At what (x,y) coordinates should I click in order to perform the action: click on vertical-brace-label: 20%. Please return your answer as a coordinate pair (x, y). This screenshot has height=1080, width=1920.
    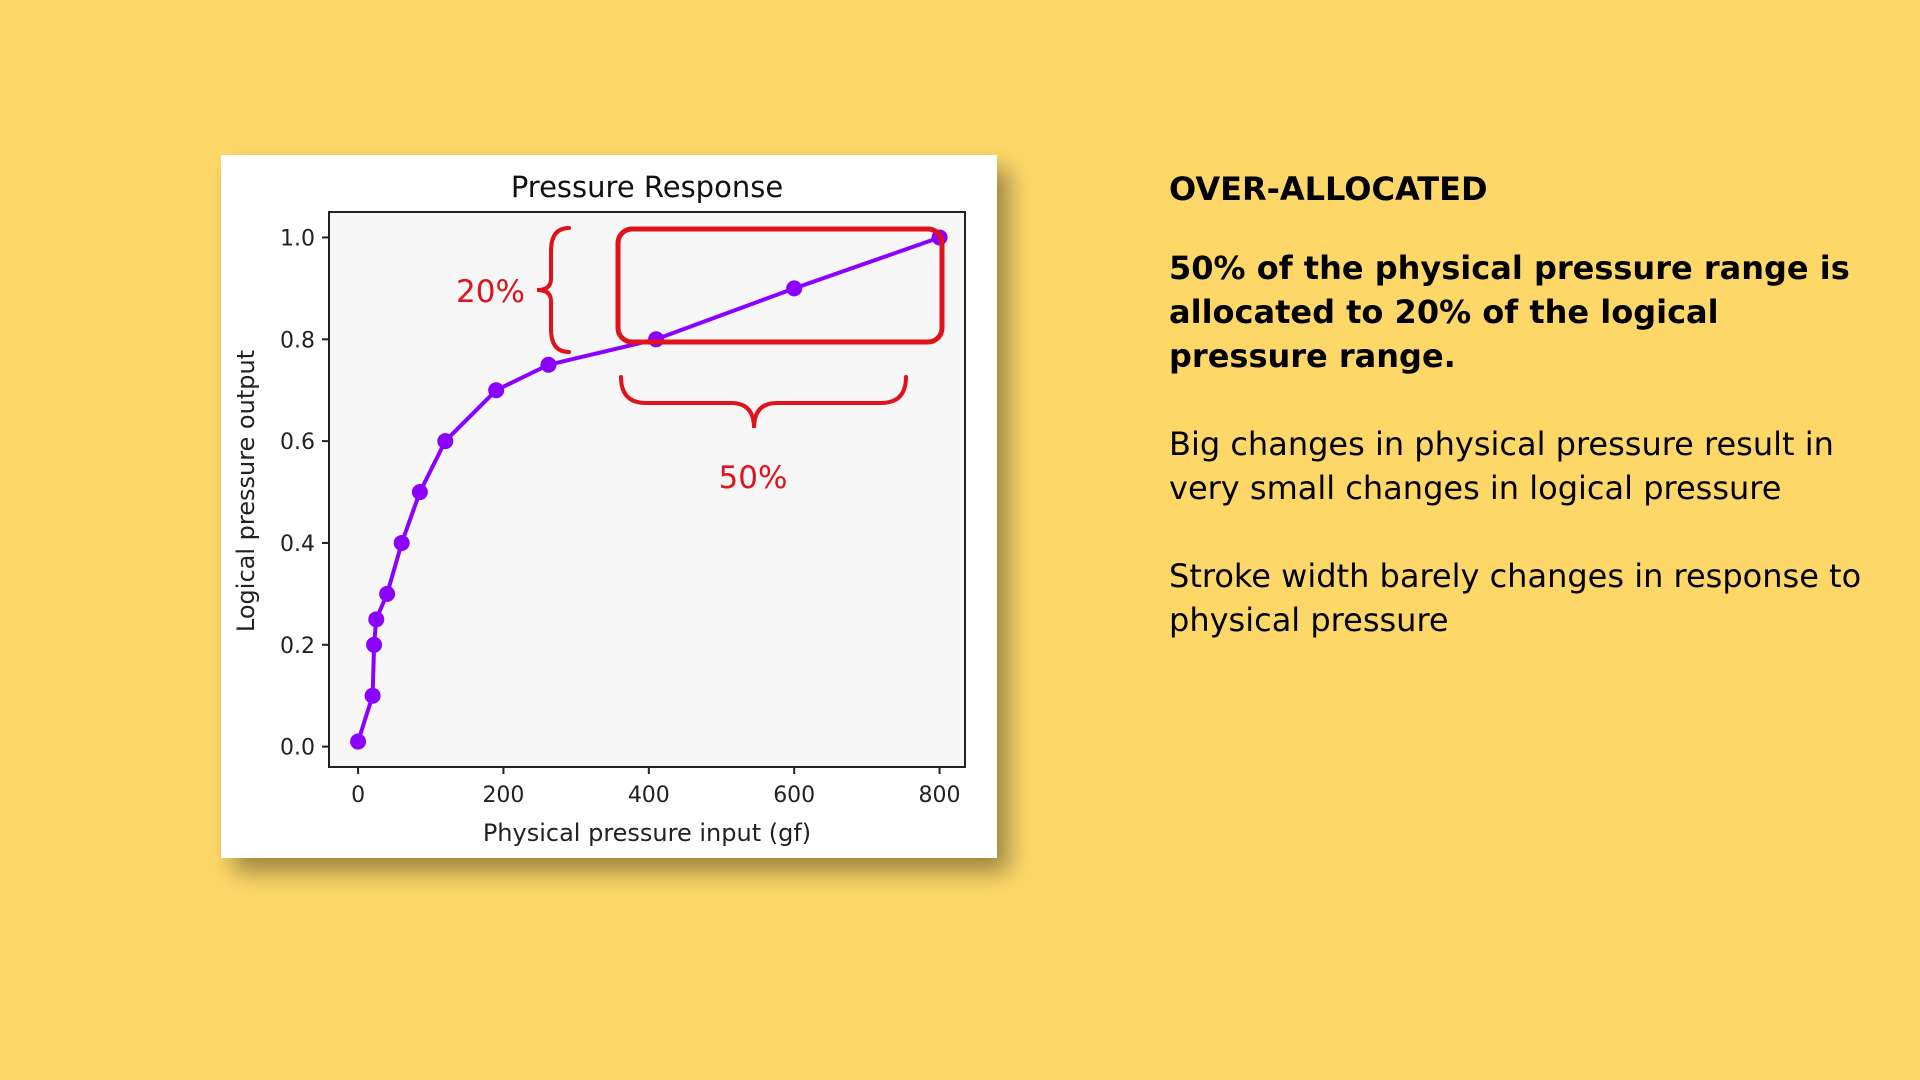
    Looking at the image, I should click on (490, 292).